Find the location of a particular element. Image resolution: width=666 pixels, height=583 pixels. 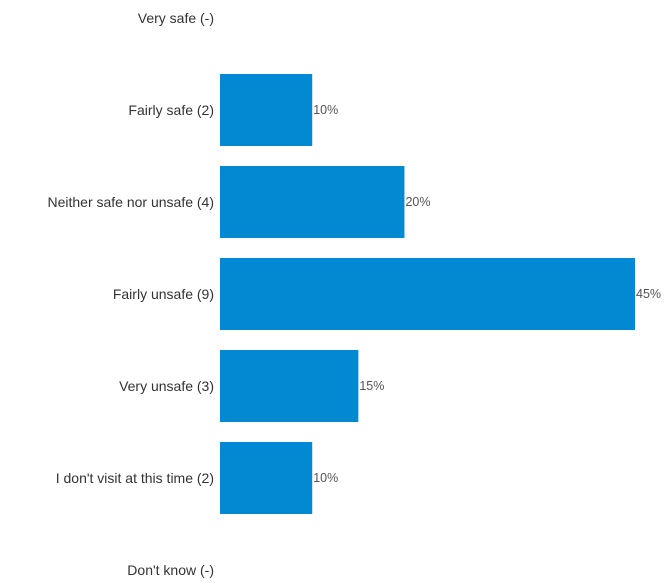

value-label: 45% is located at coordinates (648, 294).